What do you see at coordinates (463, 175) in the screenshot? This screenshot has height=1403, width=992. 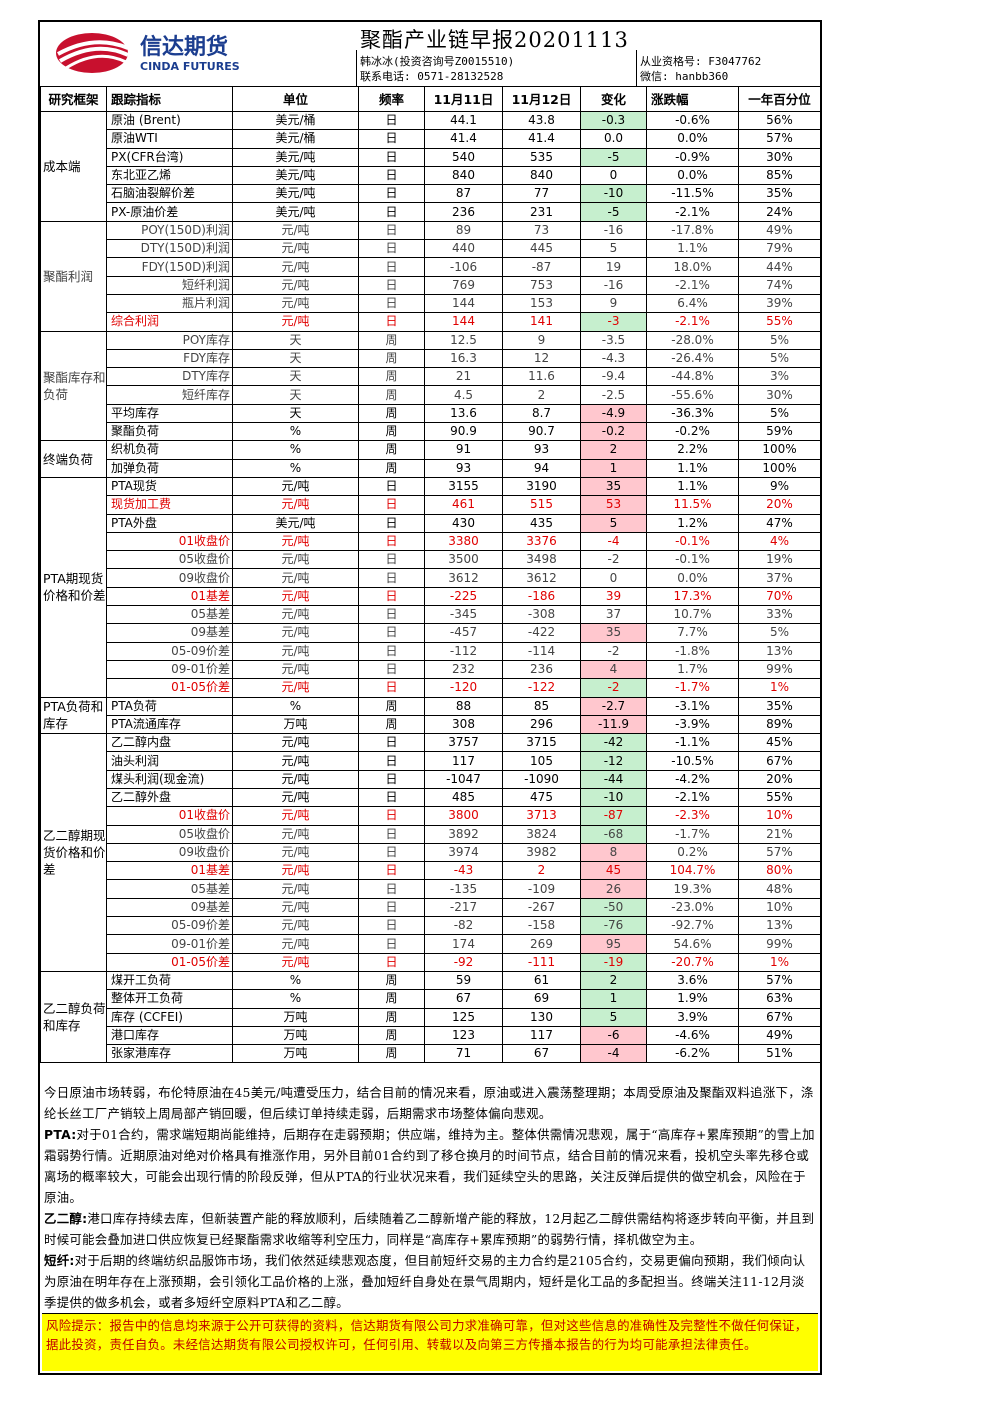 I see `value-nov11-cell: 840` at bounding box center [463, 175].